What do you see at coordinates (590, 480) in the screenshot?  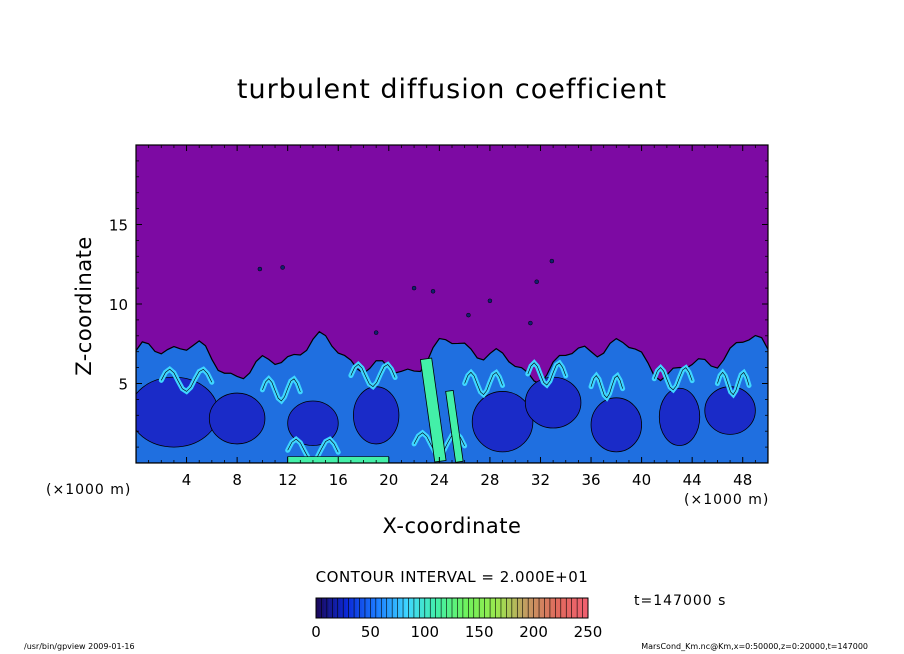 I see `x-tick-label: 36` at bounding box center [590, 480].